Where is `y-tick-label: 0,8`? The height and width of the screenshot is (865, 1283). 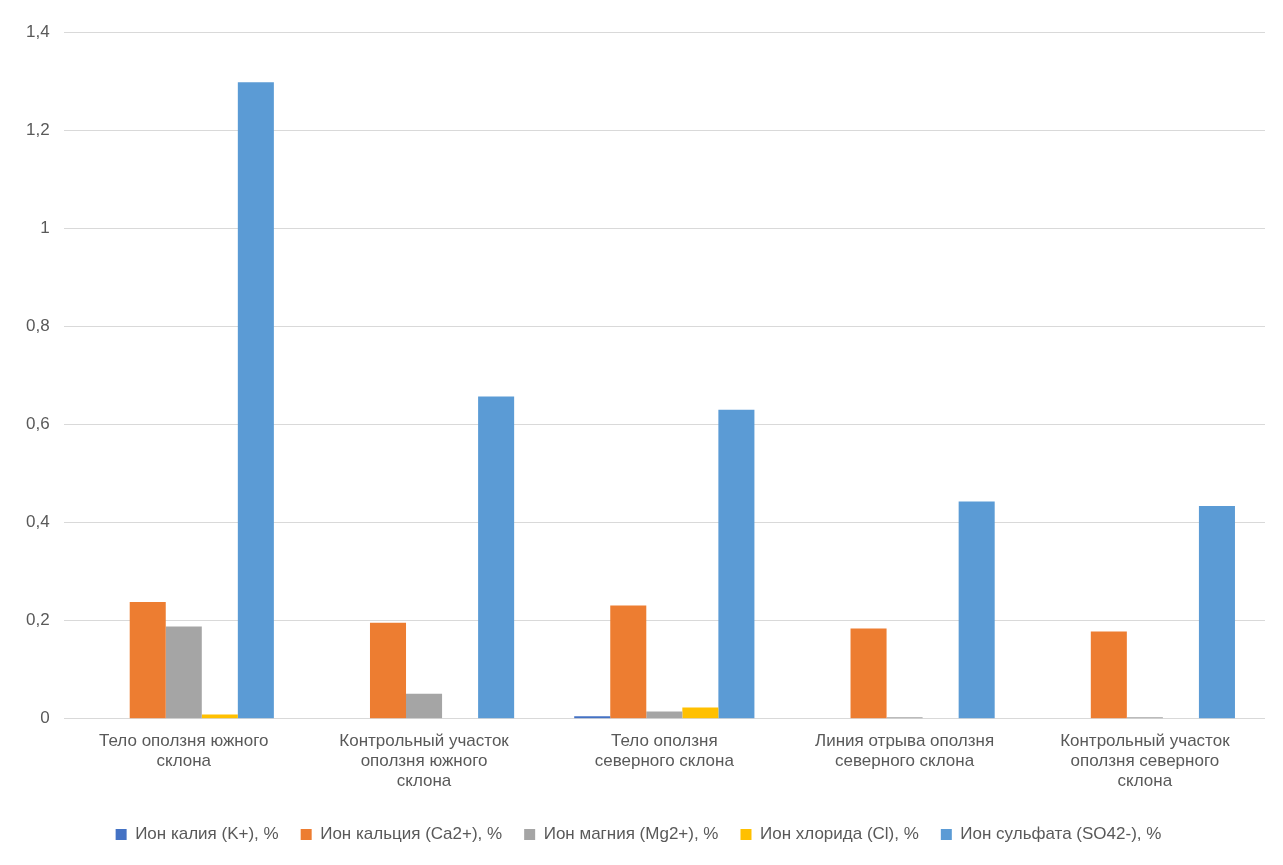 y-tick-label: 0,8 is located at coordinates (37, 326).